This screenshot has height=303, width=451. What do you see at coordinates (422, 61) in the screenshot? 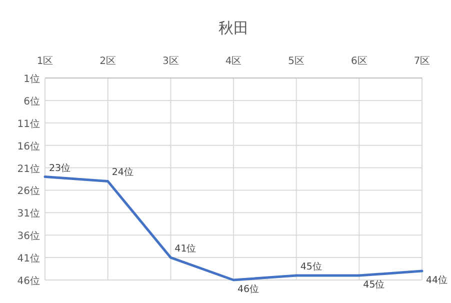
I see `x-tick-label: 7区` at bounding box center [422, 61].